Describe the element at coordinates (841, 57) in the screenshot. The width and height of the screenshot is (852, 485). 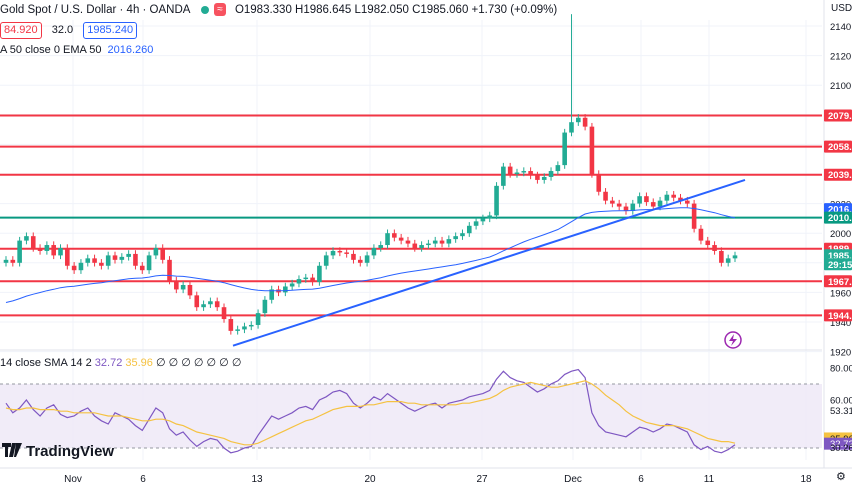
I see `price-tick-label: 2120.000` at that location.